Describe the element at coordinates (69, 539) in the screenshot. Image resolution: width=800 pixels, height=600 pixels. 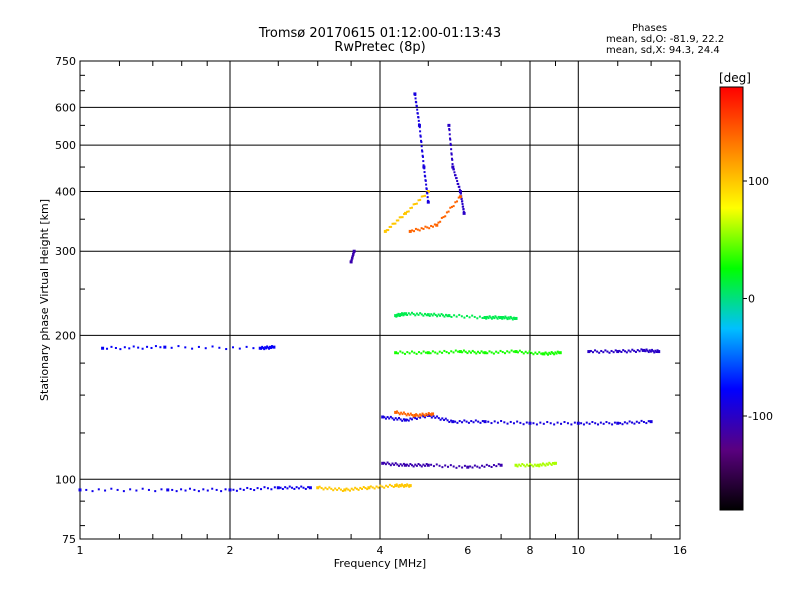
I see `y-tick-label: 75` at that location.